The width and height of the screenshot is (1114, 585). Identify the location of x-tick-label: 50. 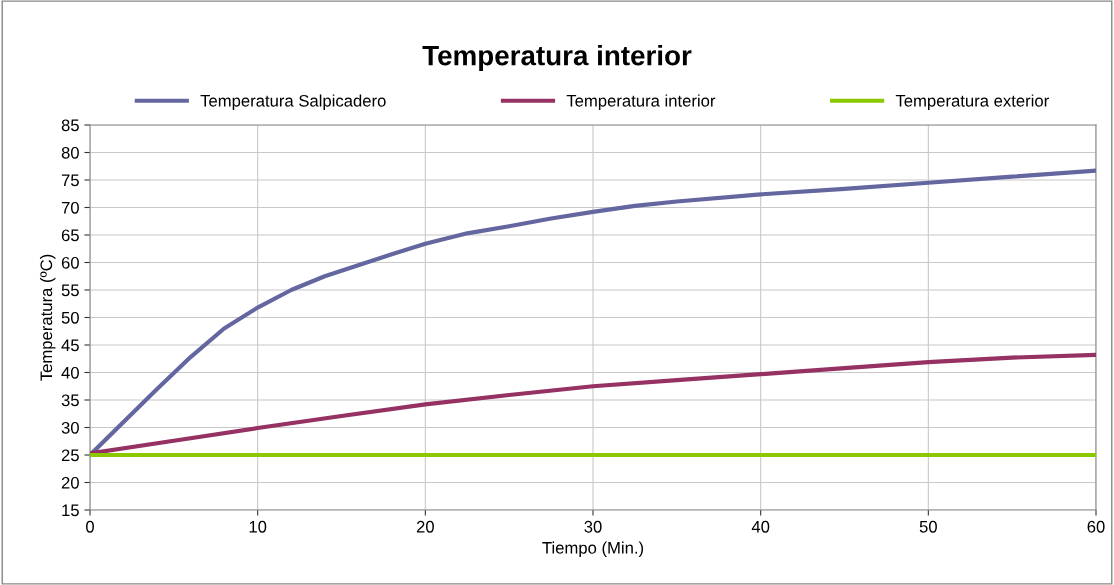
(928, 526).